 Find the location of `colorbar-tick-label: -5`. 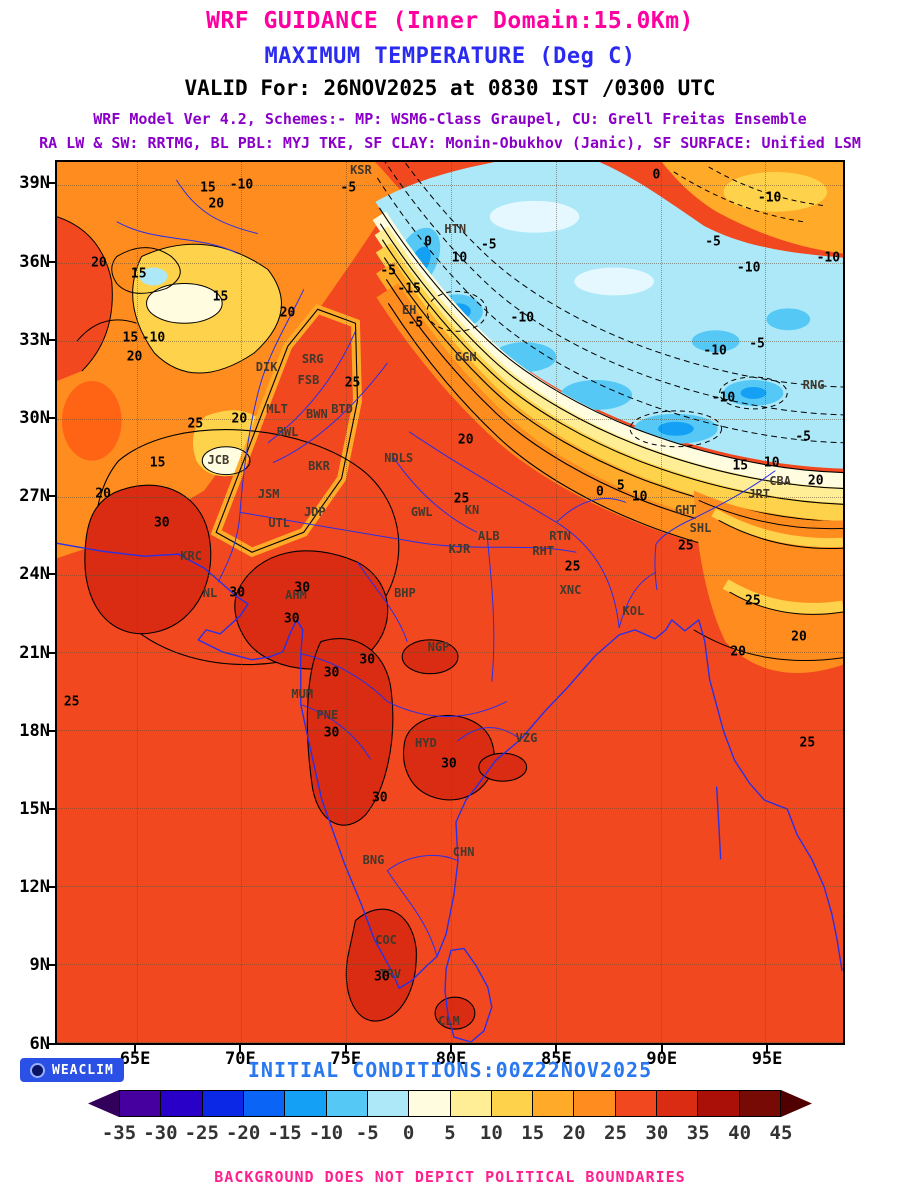

colorbar-tick-label: -5 is located at coordinates (367, 1133).